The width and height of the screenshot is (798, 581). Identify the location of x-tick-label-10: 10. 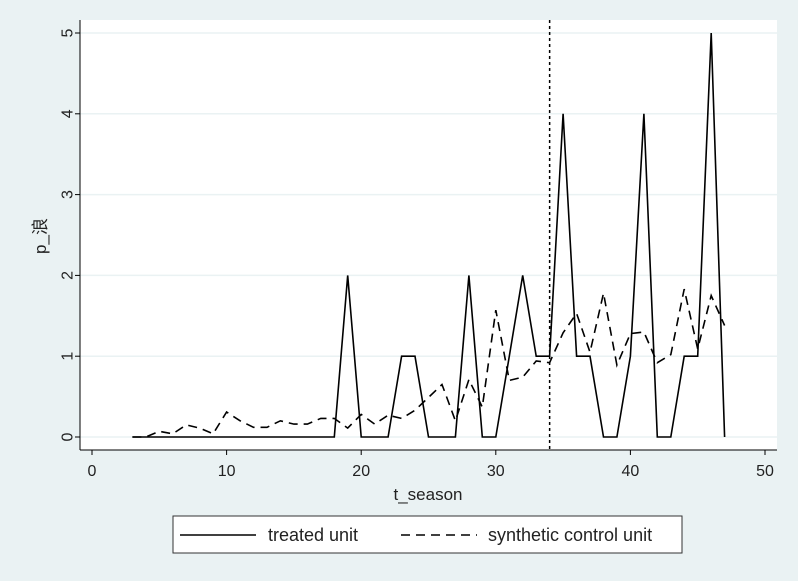
(227, 471).